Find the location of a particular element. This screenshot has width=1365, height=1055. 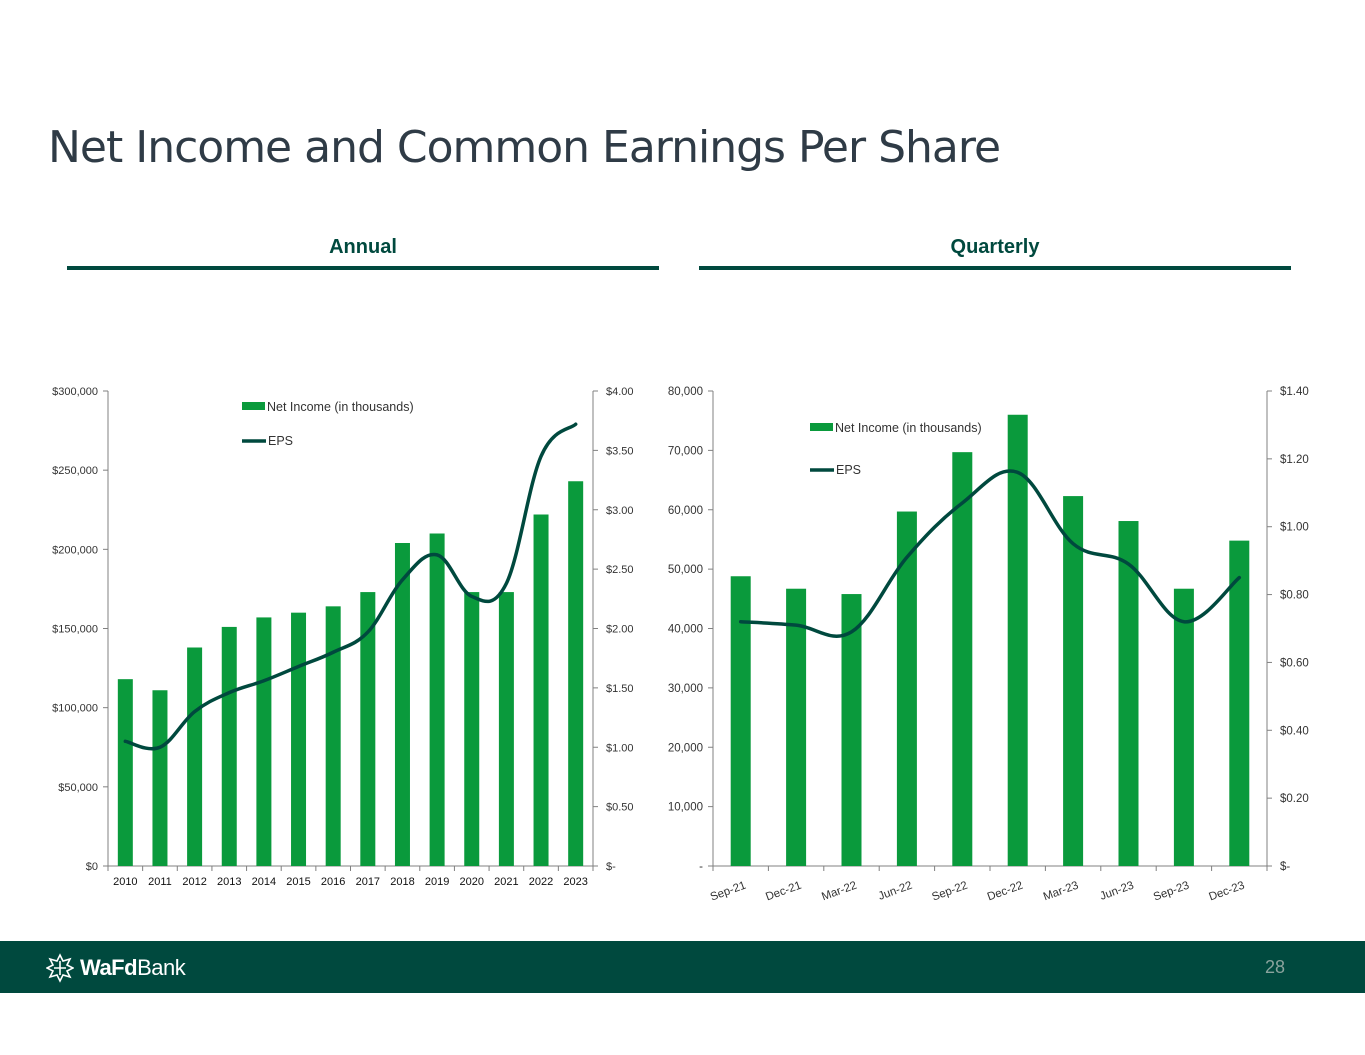

annual-x-tick-label: 2011 is located at coordinates (160, 882).